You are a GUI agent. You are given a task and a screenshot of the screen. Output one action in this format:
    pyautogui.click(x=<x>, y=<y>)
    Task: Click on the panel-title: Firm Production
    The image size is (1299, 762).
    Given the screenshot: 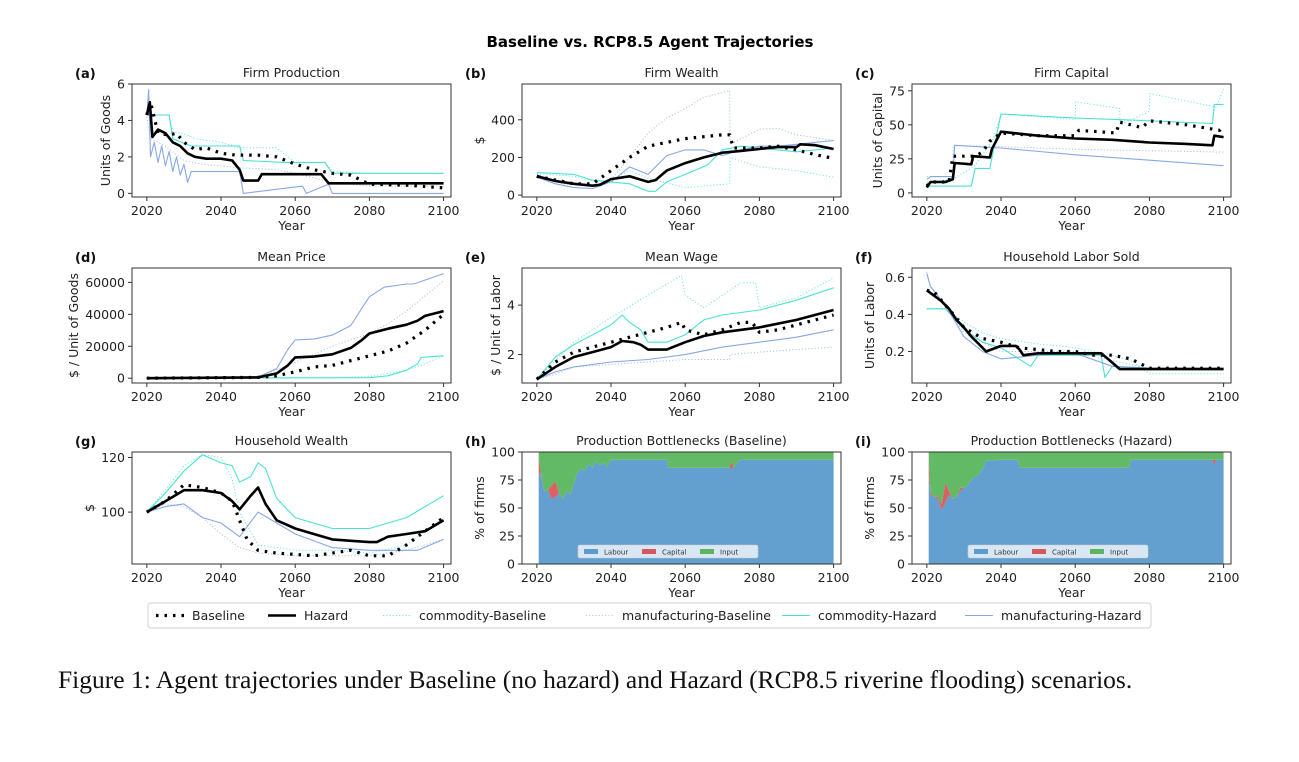 What is the action you would take?
    pyautogui.click(x=291, y=72)
    